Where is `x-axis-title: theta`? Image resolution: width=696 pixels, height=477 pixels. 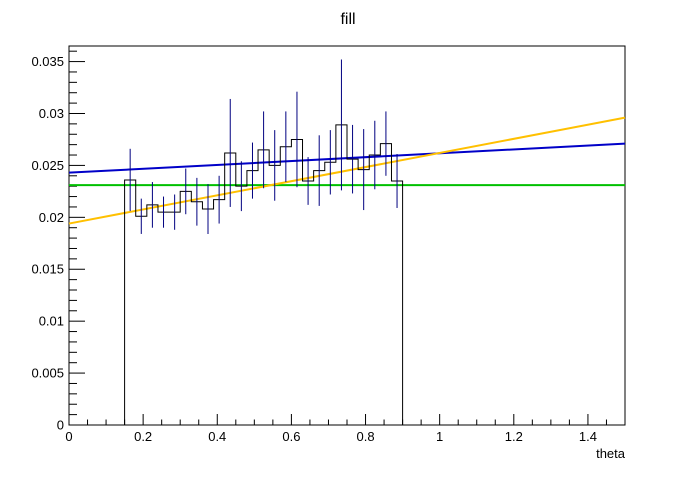 x-axis-title: theta is located at coordinates (611, 453).